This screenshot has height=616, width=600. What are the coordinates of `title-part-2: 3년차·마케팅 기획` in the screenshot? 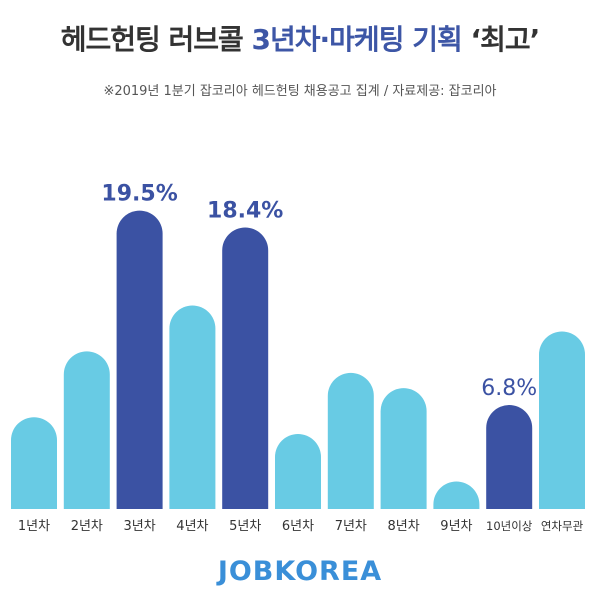 It's located at (357, 39).